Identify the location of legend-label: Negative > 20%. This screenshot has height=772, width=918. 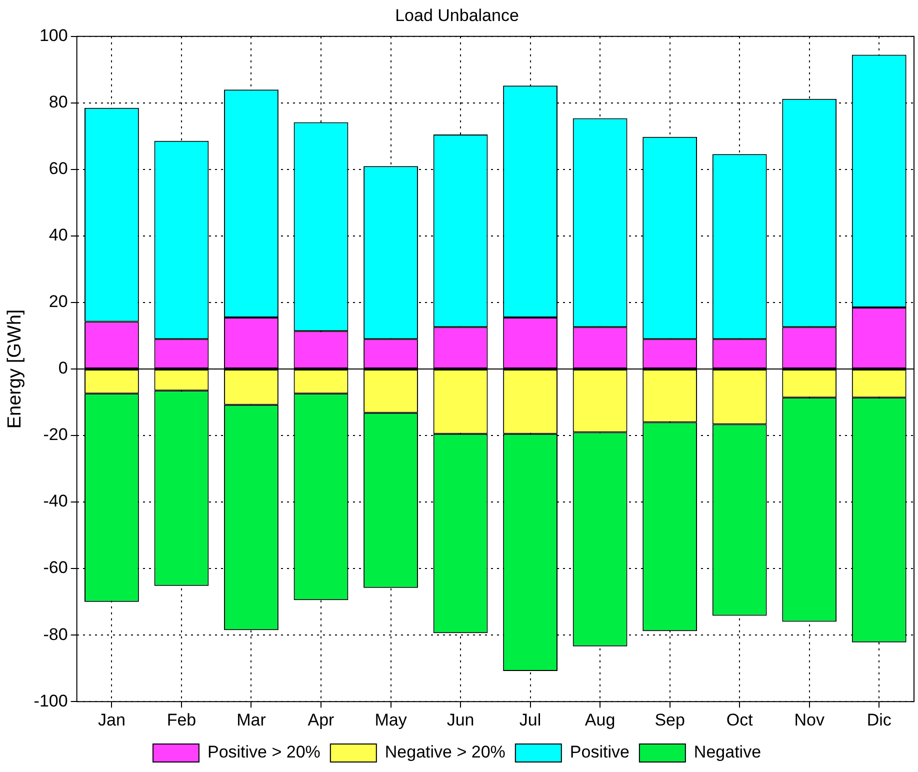
(445, 752).